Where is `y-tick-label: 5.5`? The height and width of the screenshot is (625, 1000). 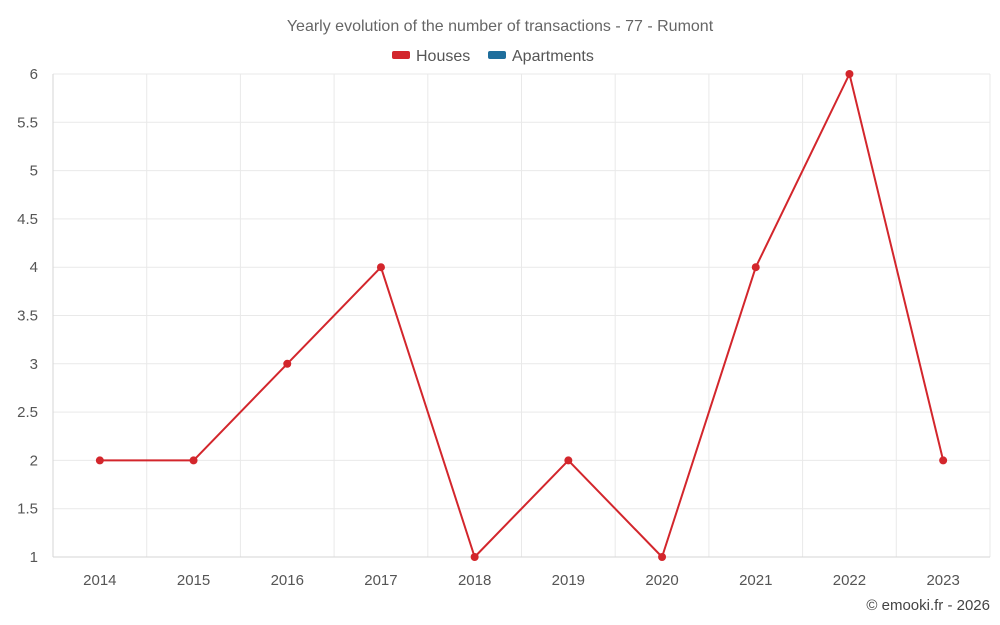
y-tick-label: 5.5 is located at coordinates (27, 122).